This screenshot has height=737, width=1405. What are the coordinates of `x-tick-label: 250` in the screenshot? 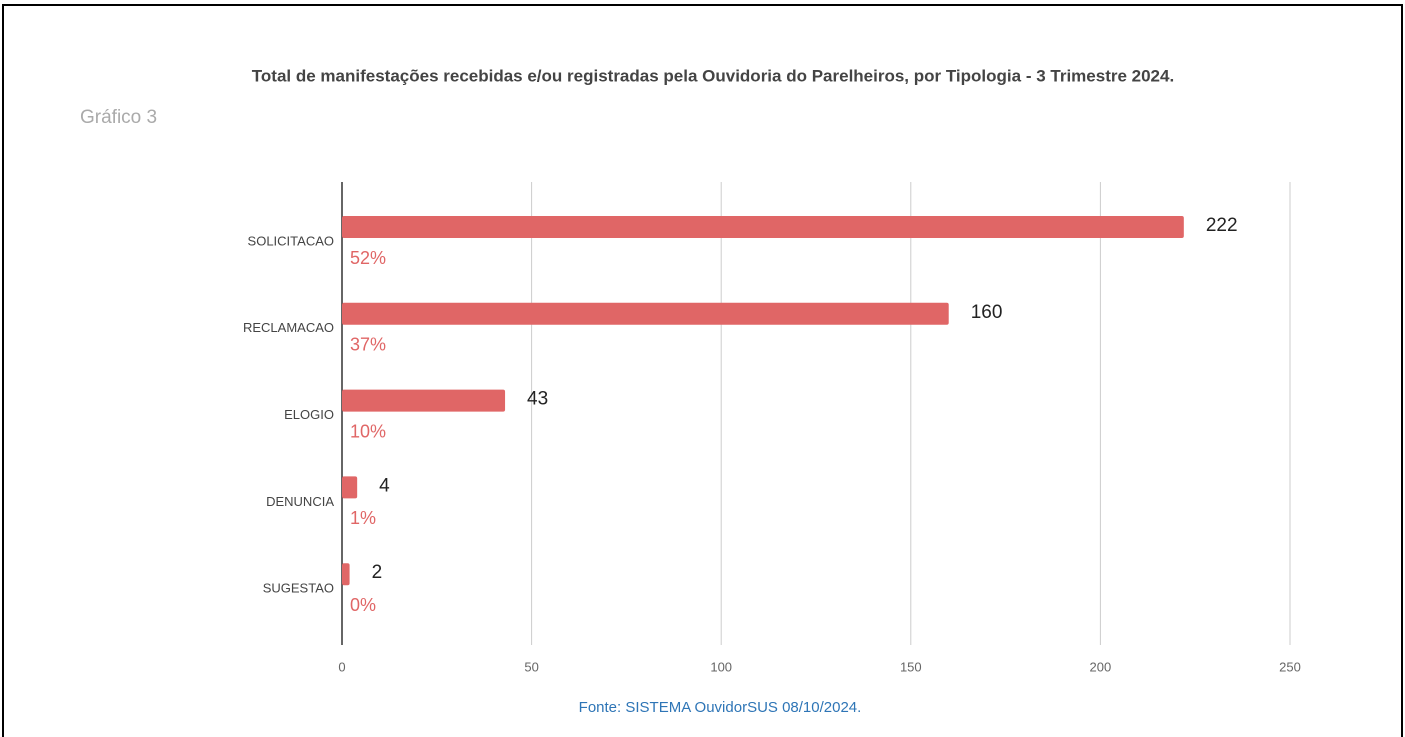 It's located at (1290, 666).